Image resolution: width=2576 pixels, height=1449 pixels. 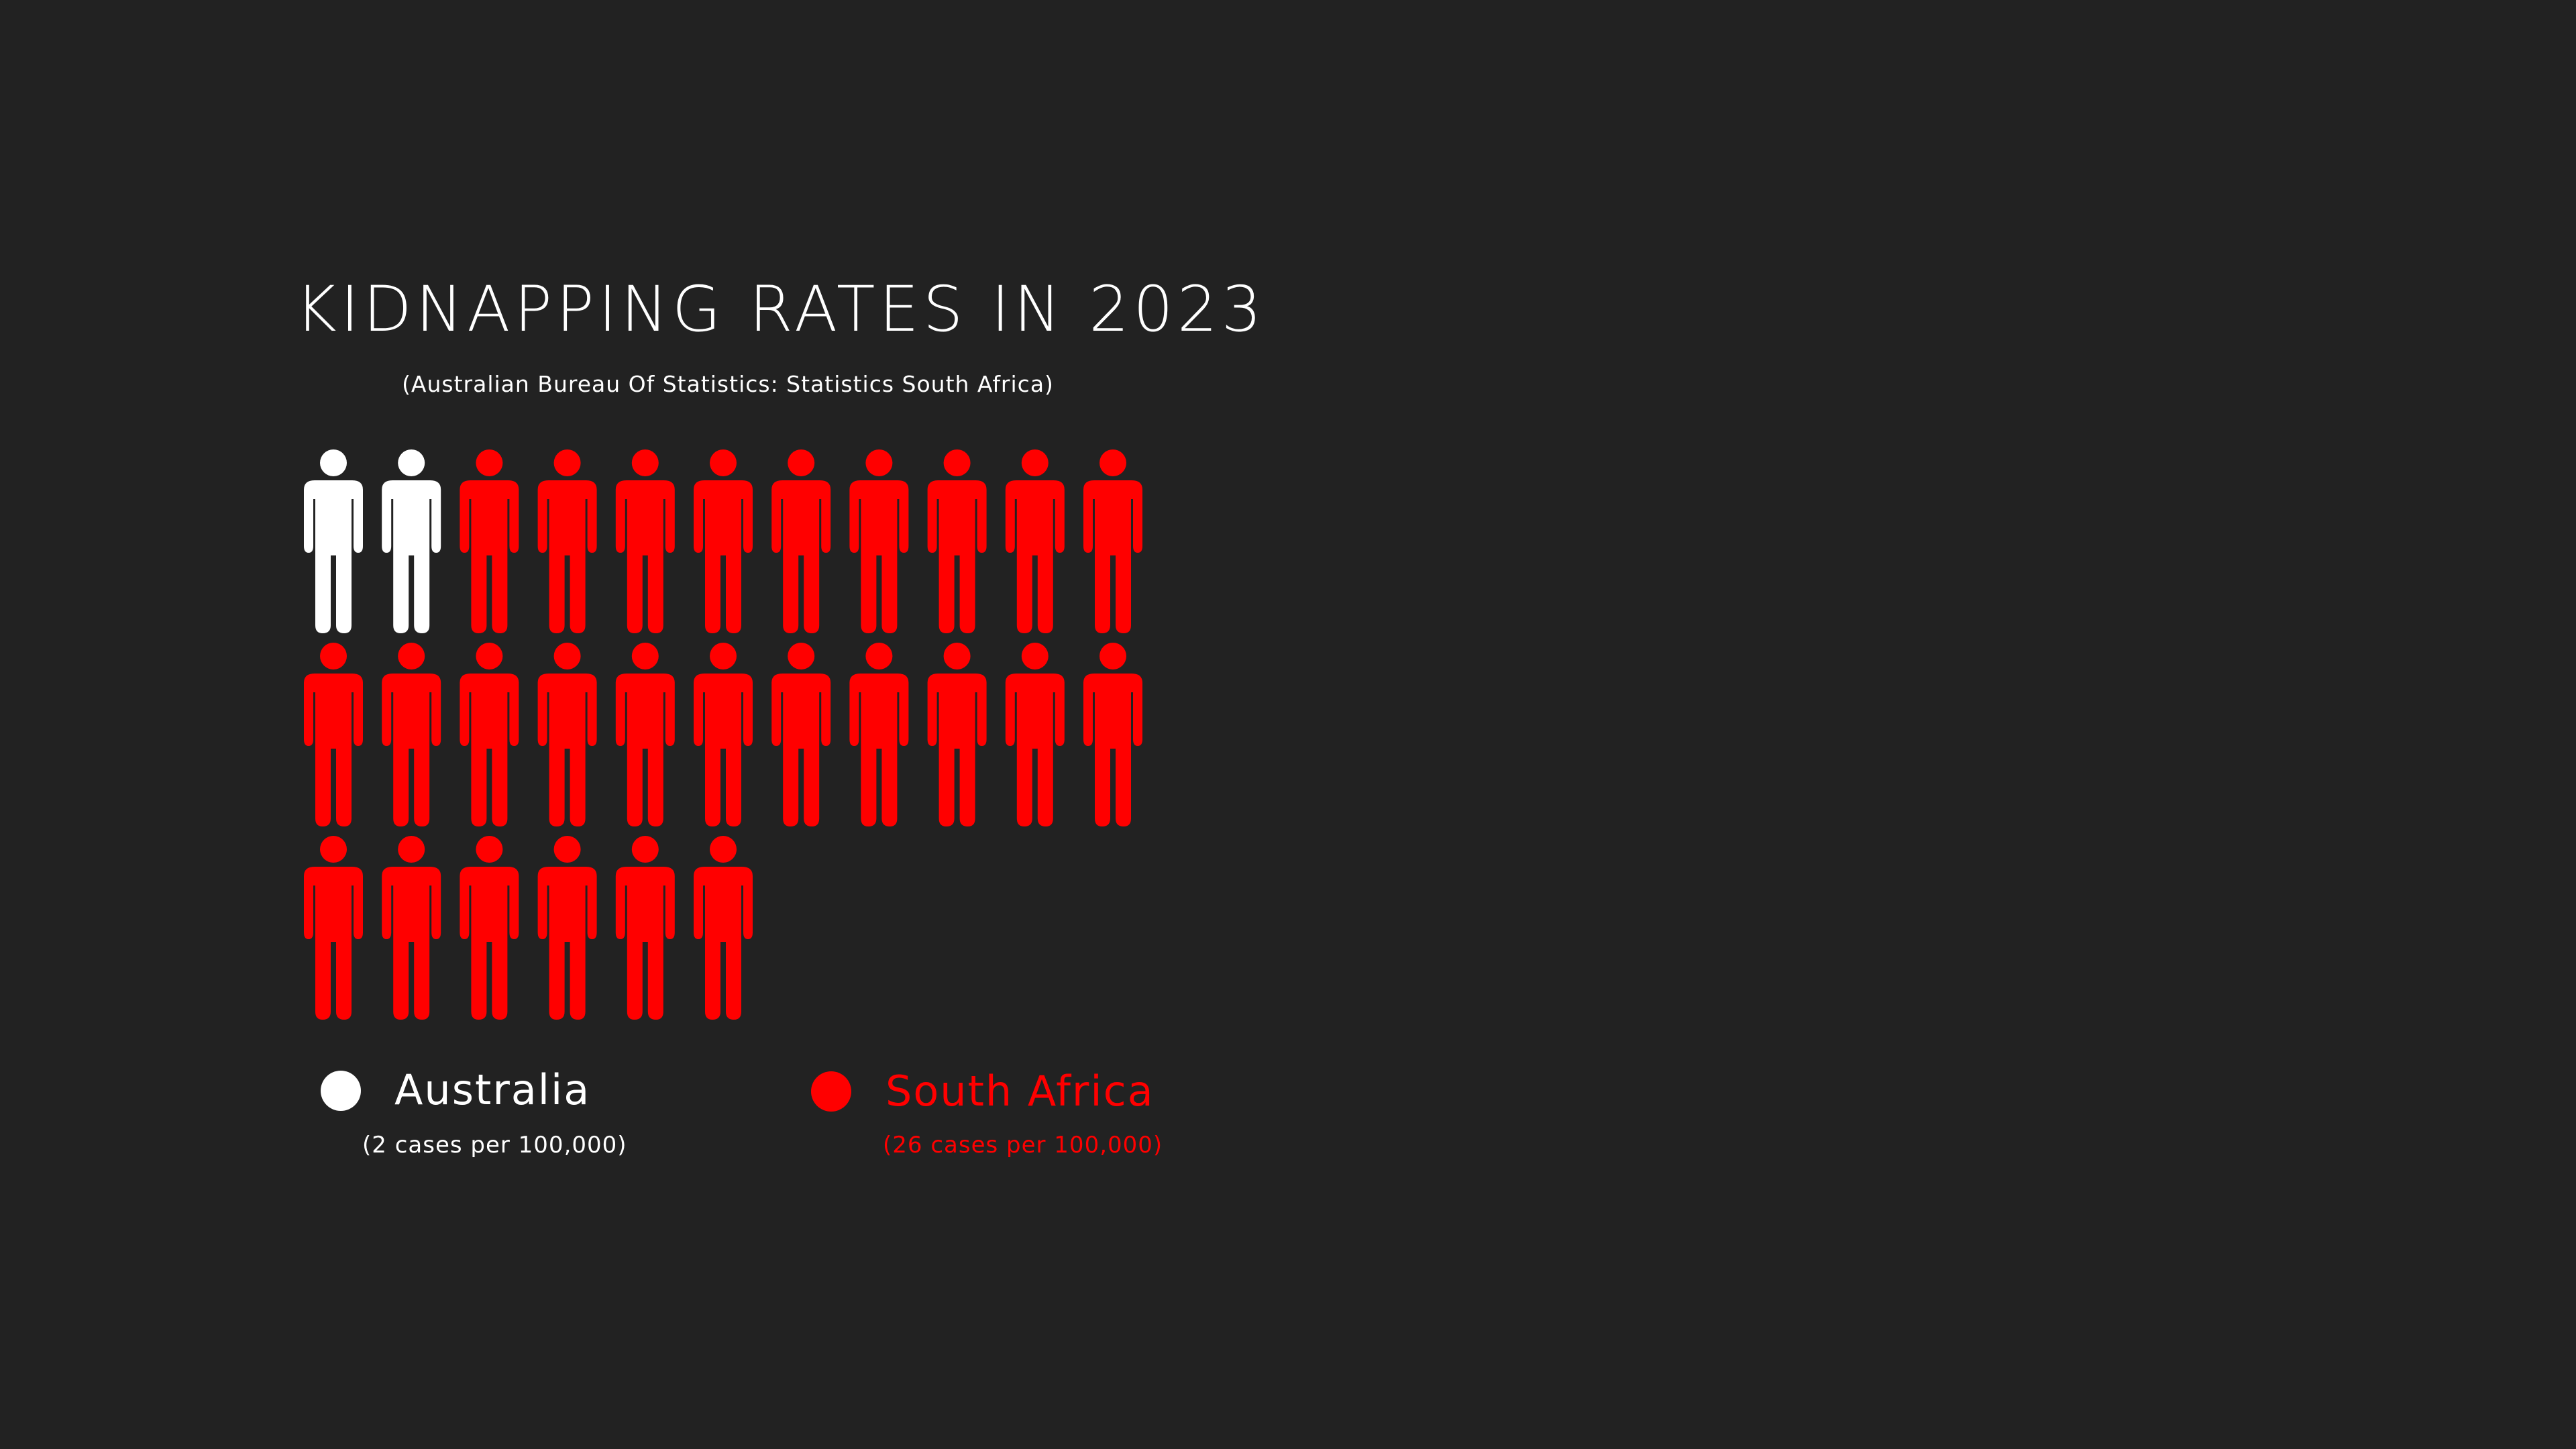 I want to click on legend-label-australia: Australia, so click(x=492, y=1089).